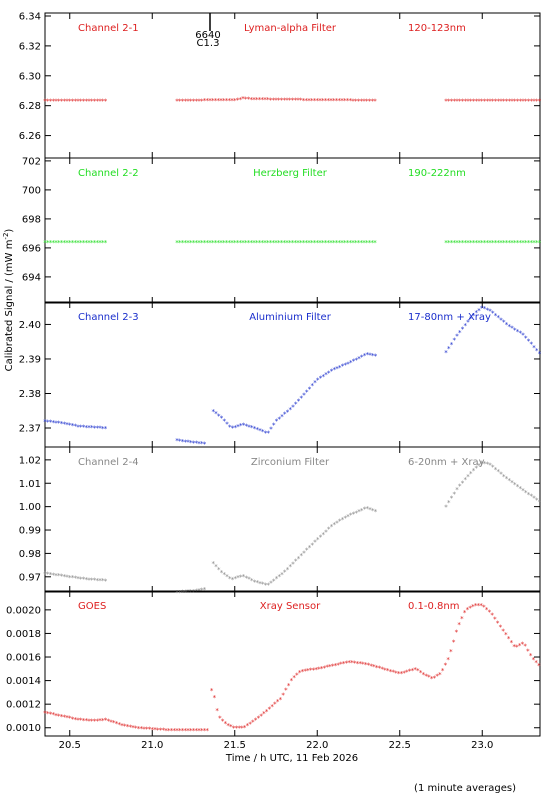 Image resolution: width=550 pixels, height=800 pixels. What do you see at coordinates (31, 277) in the screenshot?
I see `y-tick-label: 694` at bounding box center [31, 277].